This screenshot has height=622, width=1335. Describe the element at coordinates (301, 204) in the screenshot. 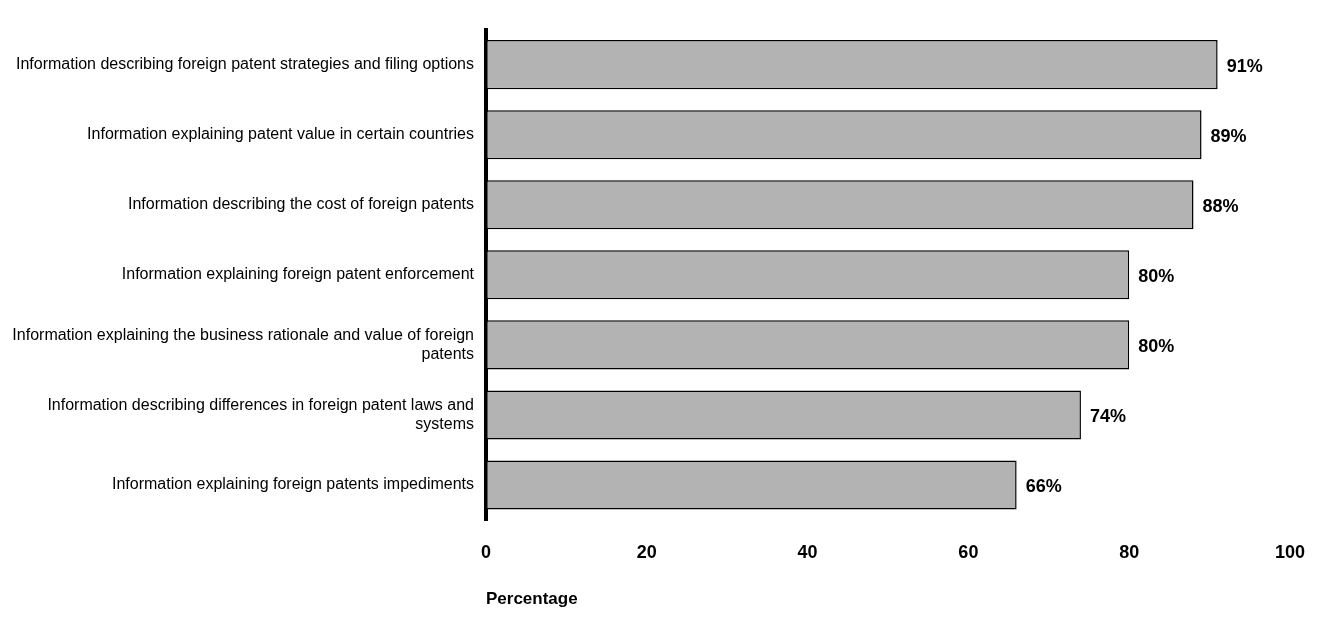

I see `y-tick-label: Information describing the cost of foreign patents` at that location.